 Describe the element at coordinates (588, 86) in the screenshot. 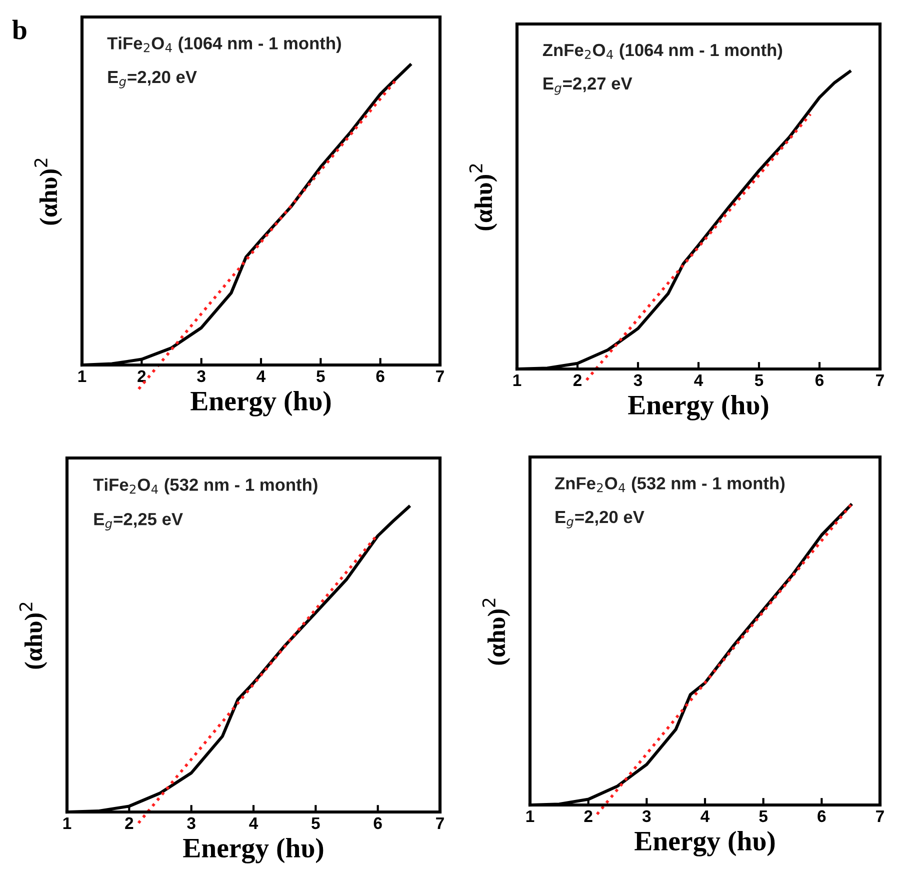

I see `annotation: E$_{g}$=2,27 eV` at that location.